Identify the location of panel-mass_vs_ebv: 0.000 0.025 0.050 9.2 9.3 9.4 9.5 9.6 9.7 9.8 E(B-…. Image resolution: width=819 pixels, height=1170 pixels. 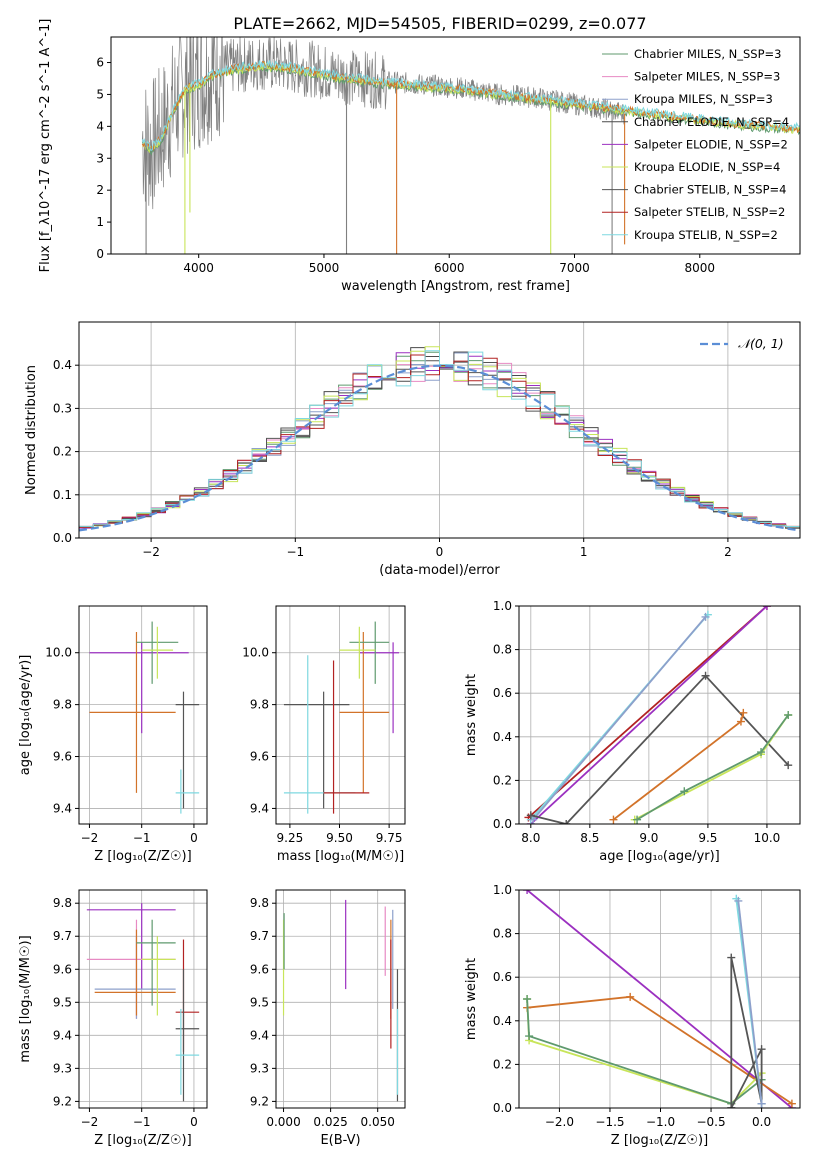
(328, 1018).